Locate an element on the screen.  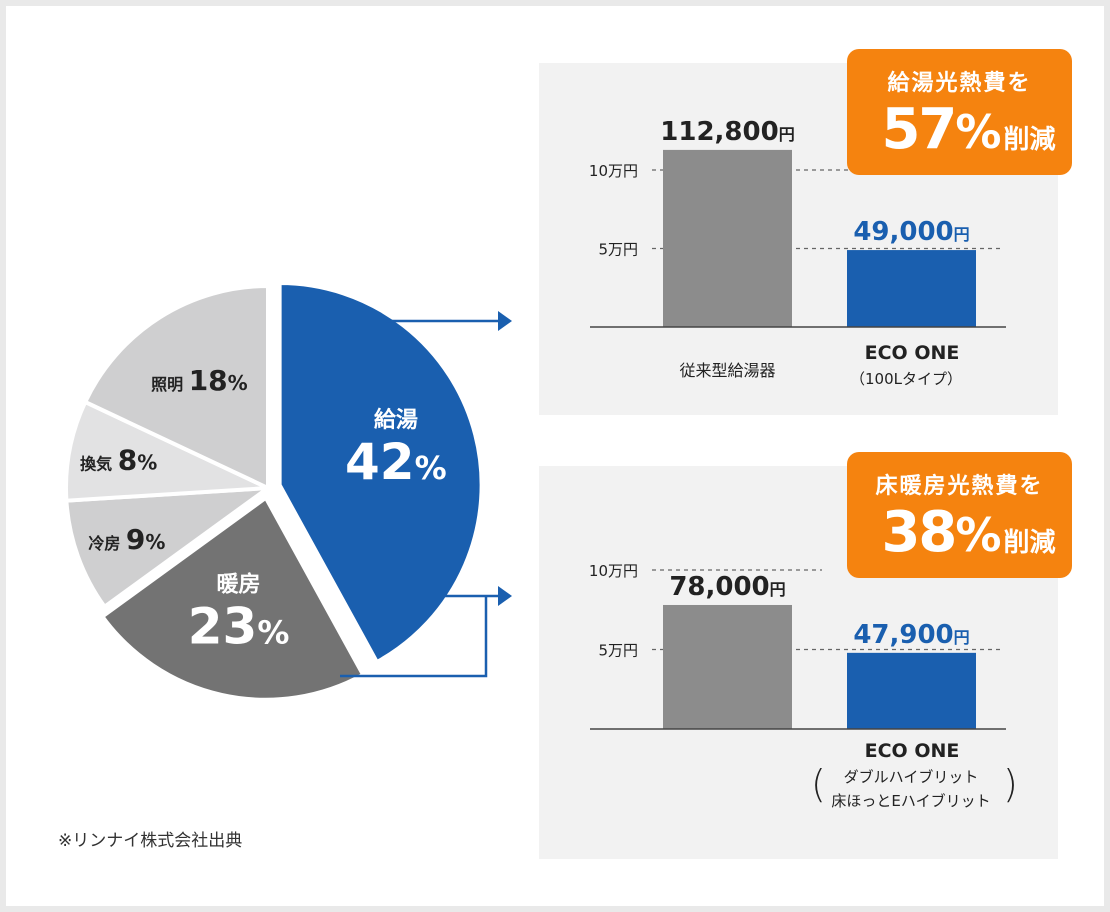
arrow-head-bottom is located at coordinates (505, 596).